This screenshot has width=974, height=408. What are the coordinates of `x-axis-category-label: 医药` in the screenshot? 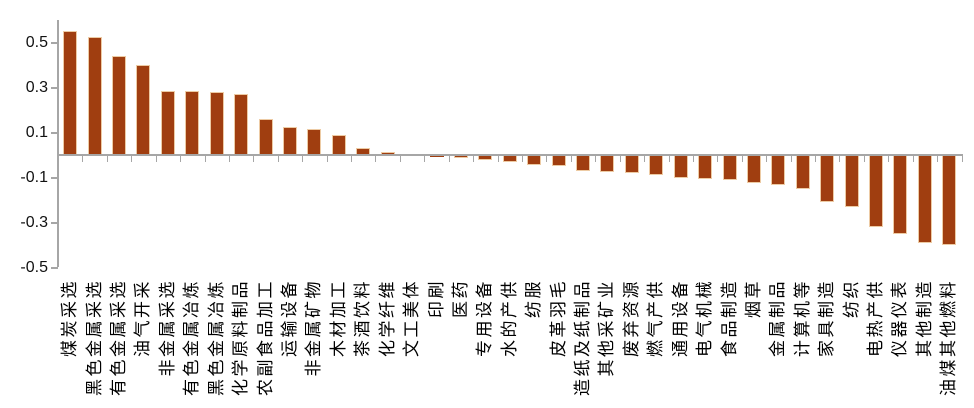 It's located at (460, 298).